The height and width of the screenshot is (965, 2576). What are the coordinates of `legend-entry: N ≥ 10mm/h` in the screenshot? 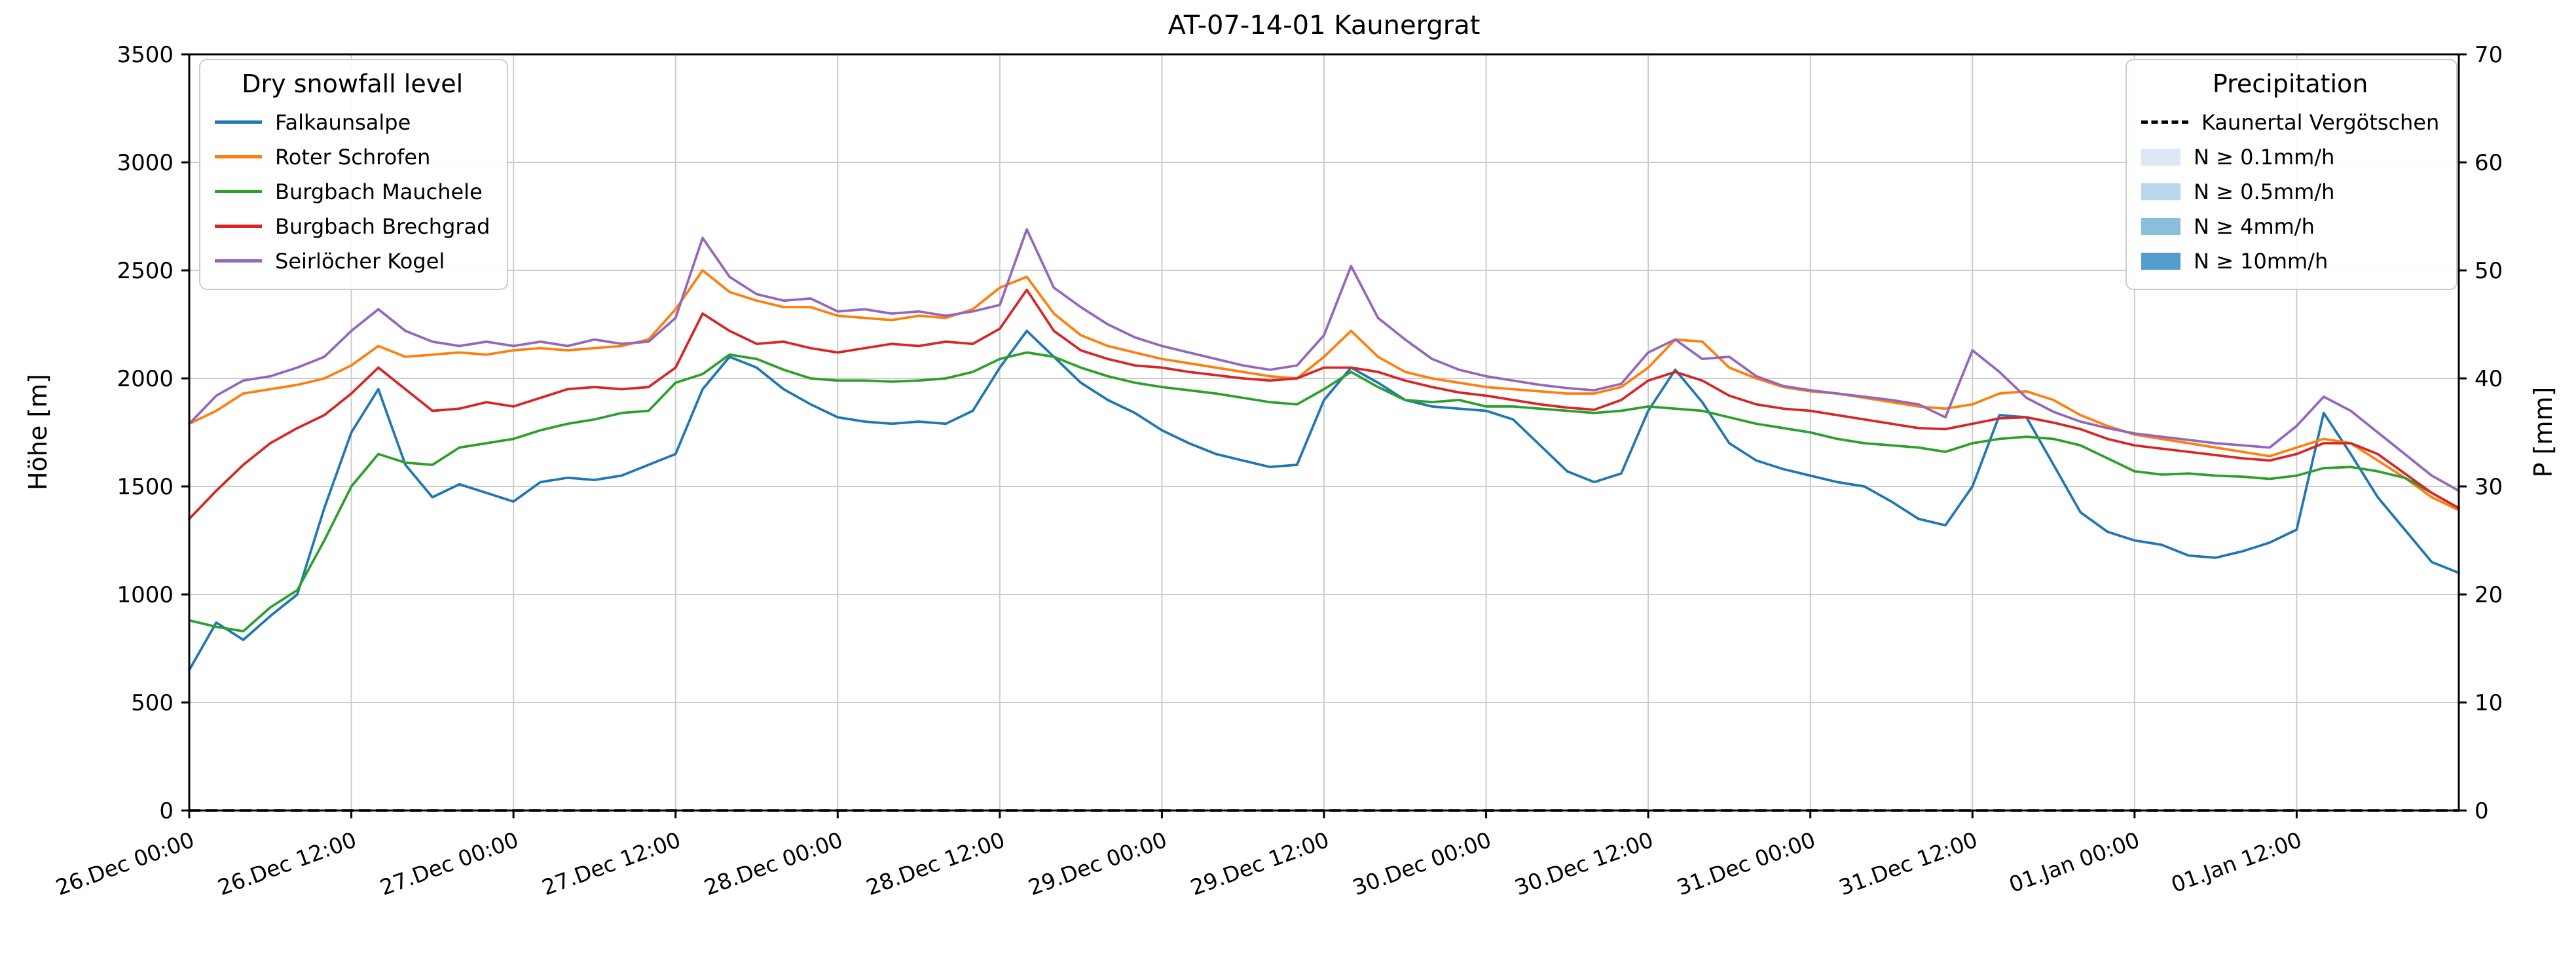 It's located at (2290, 261).